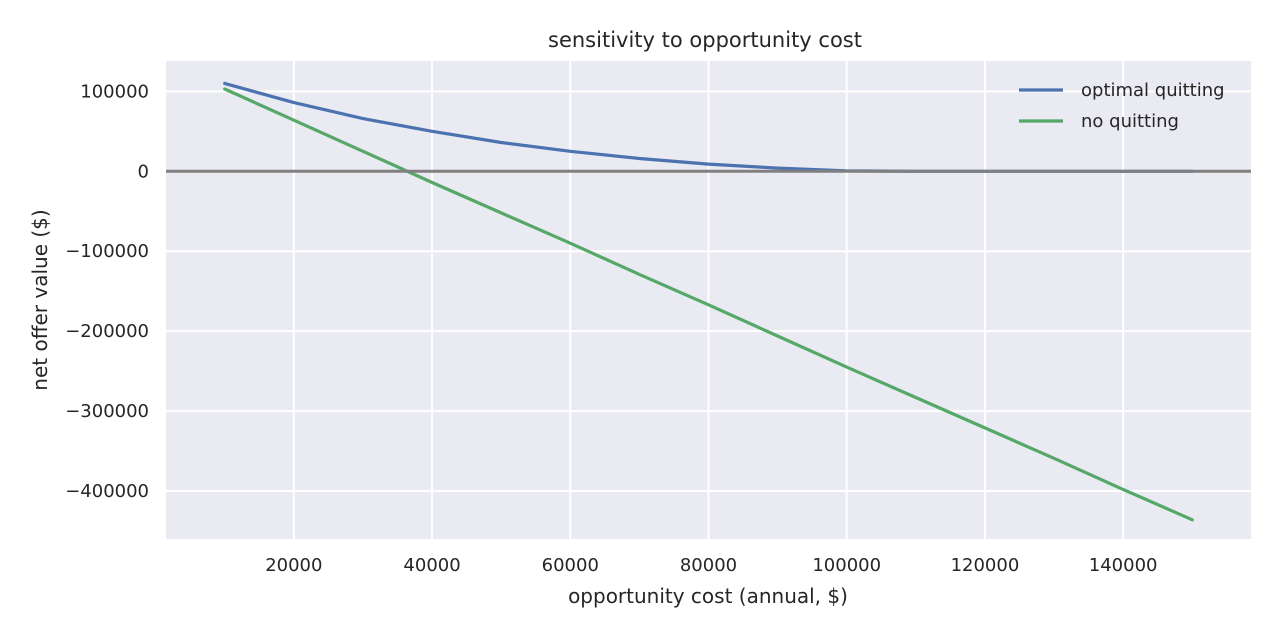  What do you see at coordinates (570, 565) in the screenshot?
I see `x-tick-label: 60000` at bounding box center [570, 565].